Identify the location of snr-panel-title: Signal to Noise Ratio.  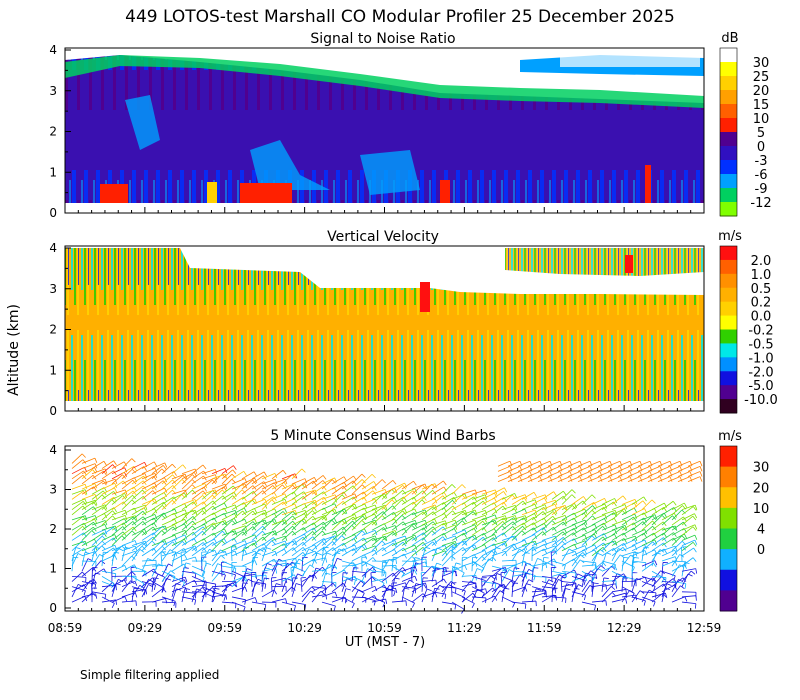
(382, 39).